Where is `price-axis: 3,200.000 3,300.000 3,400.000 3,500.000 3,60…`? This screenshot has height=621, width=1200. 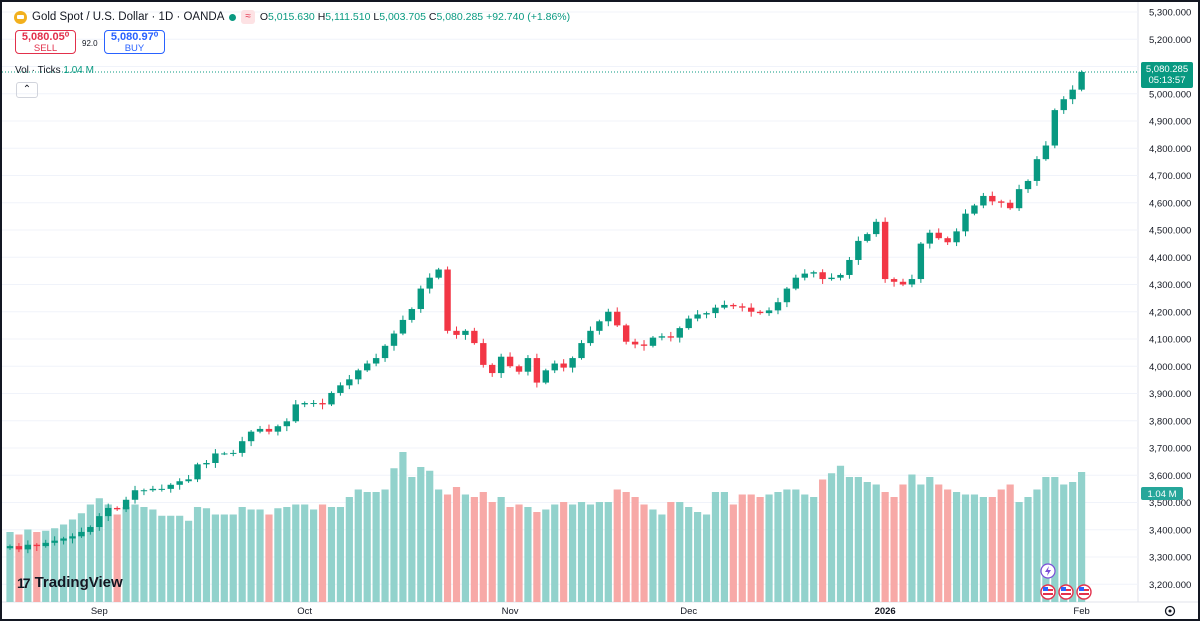
price-axis: 3,200.000 3,300.000 3,400.000 3,500.000 3,60… is located at coordinates (1170, 299).